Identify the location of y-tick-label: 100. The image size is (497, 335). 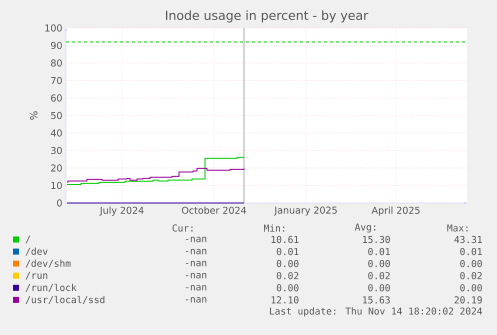
(53, 28).